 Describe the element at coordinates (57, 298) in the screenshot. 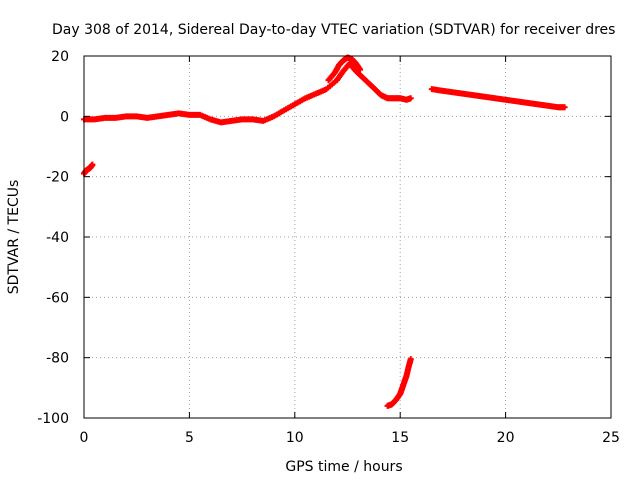

I see `y-tick-label: -60` at that location.